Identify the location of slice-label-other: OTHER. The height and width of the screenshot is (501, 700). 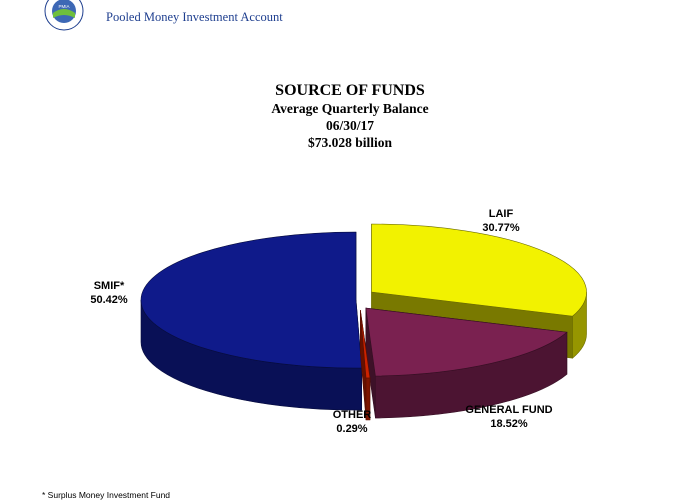
(352, 415).